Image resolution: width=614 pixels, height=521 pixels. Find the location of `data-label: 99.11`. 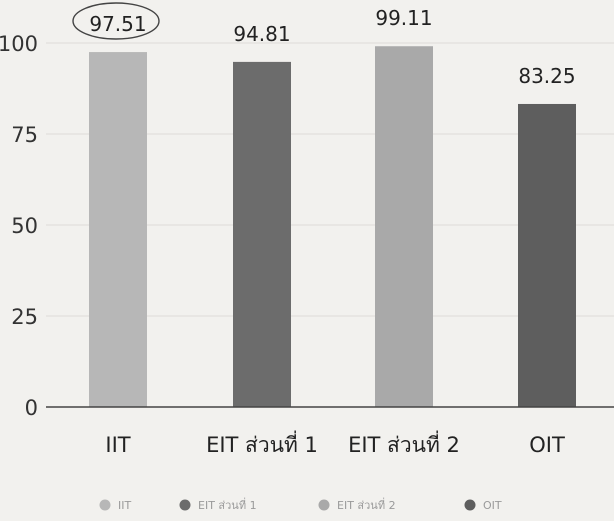

data-label: 99.11 is located at coordinates (403, 18).